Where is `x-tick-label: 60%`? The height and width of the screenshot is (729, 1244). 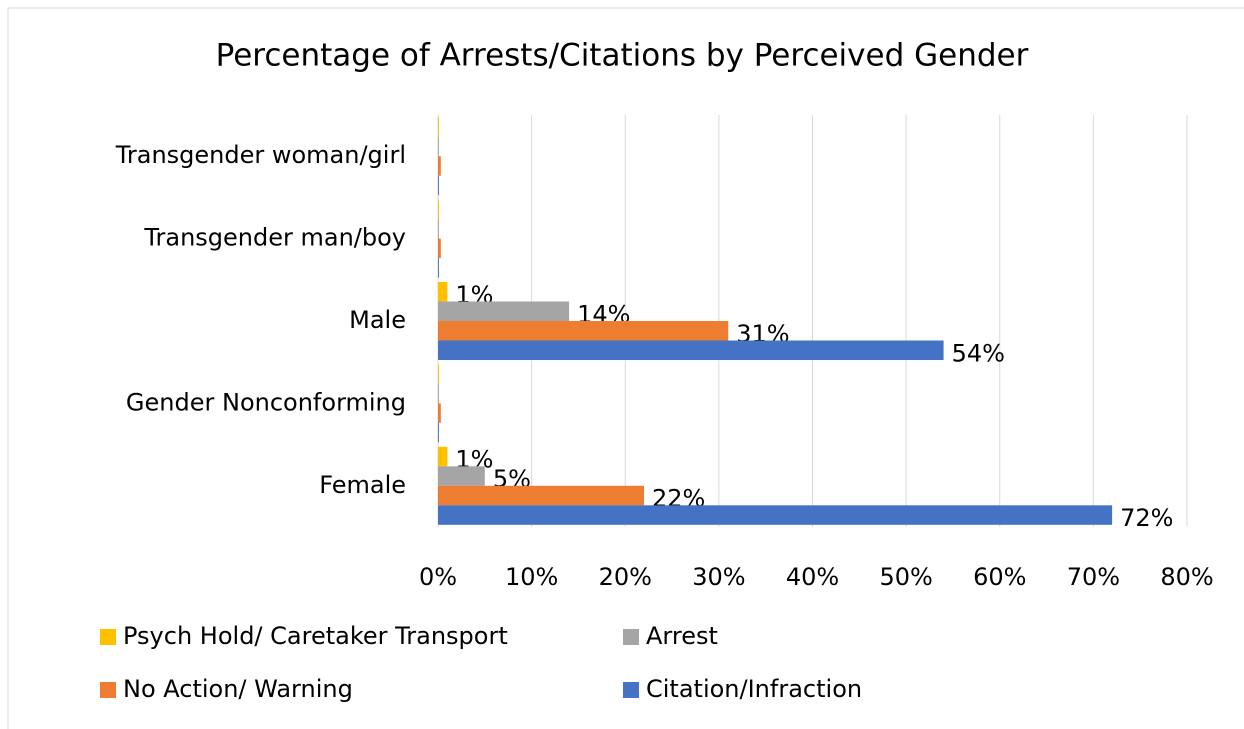
x-tick-label: 60% is located at coordinates (999, 577).